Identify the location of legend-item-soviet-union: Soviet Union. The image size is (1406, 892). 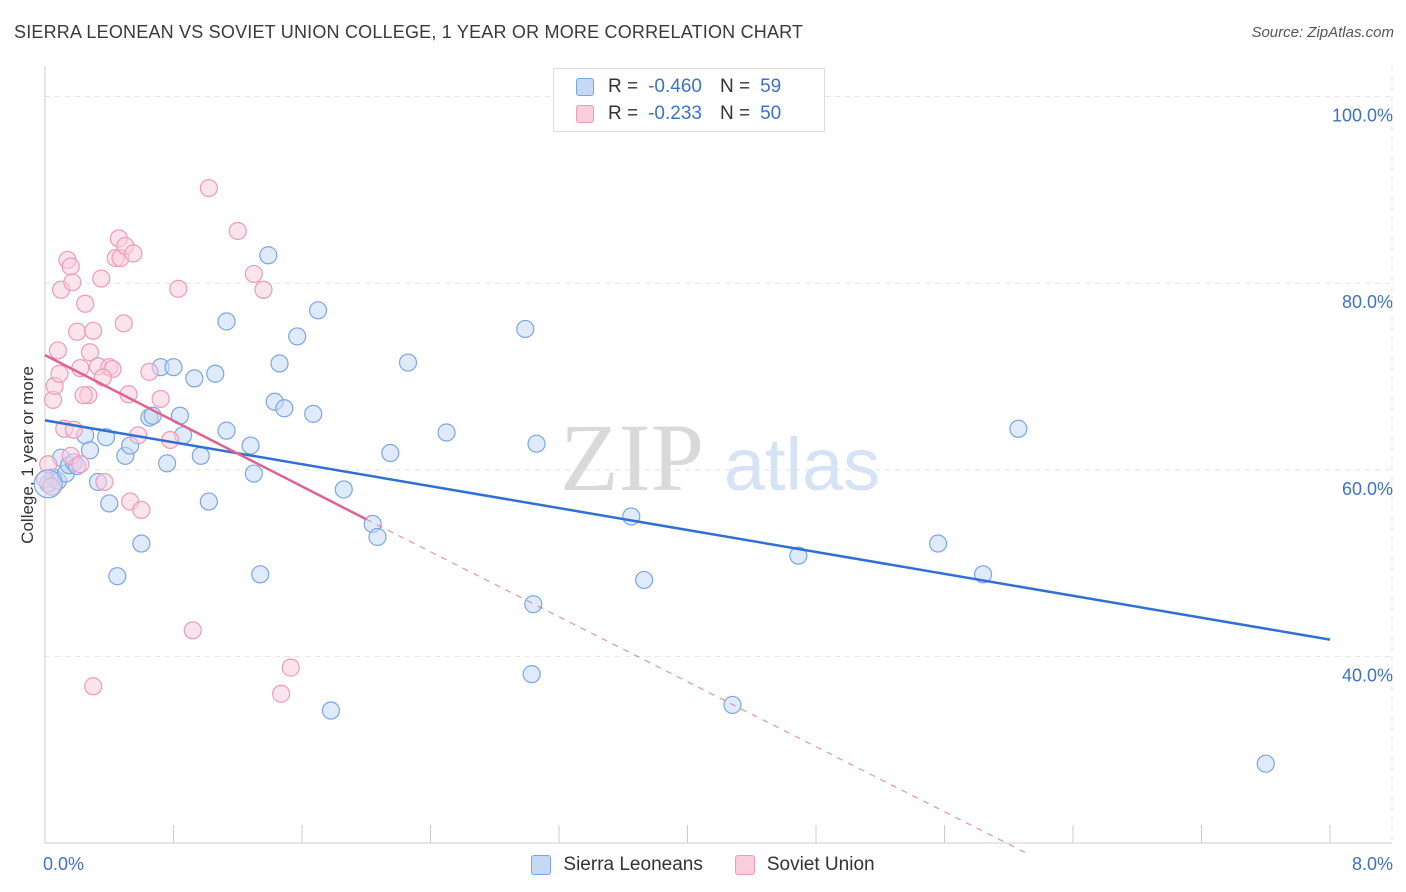
(804, 865).